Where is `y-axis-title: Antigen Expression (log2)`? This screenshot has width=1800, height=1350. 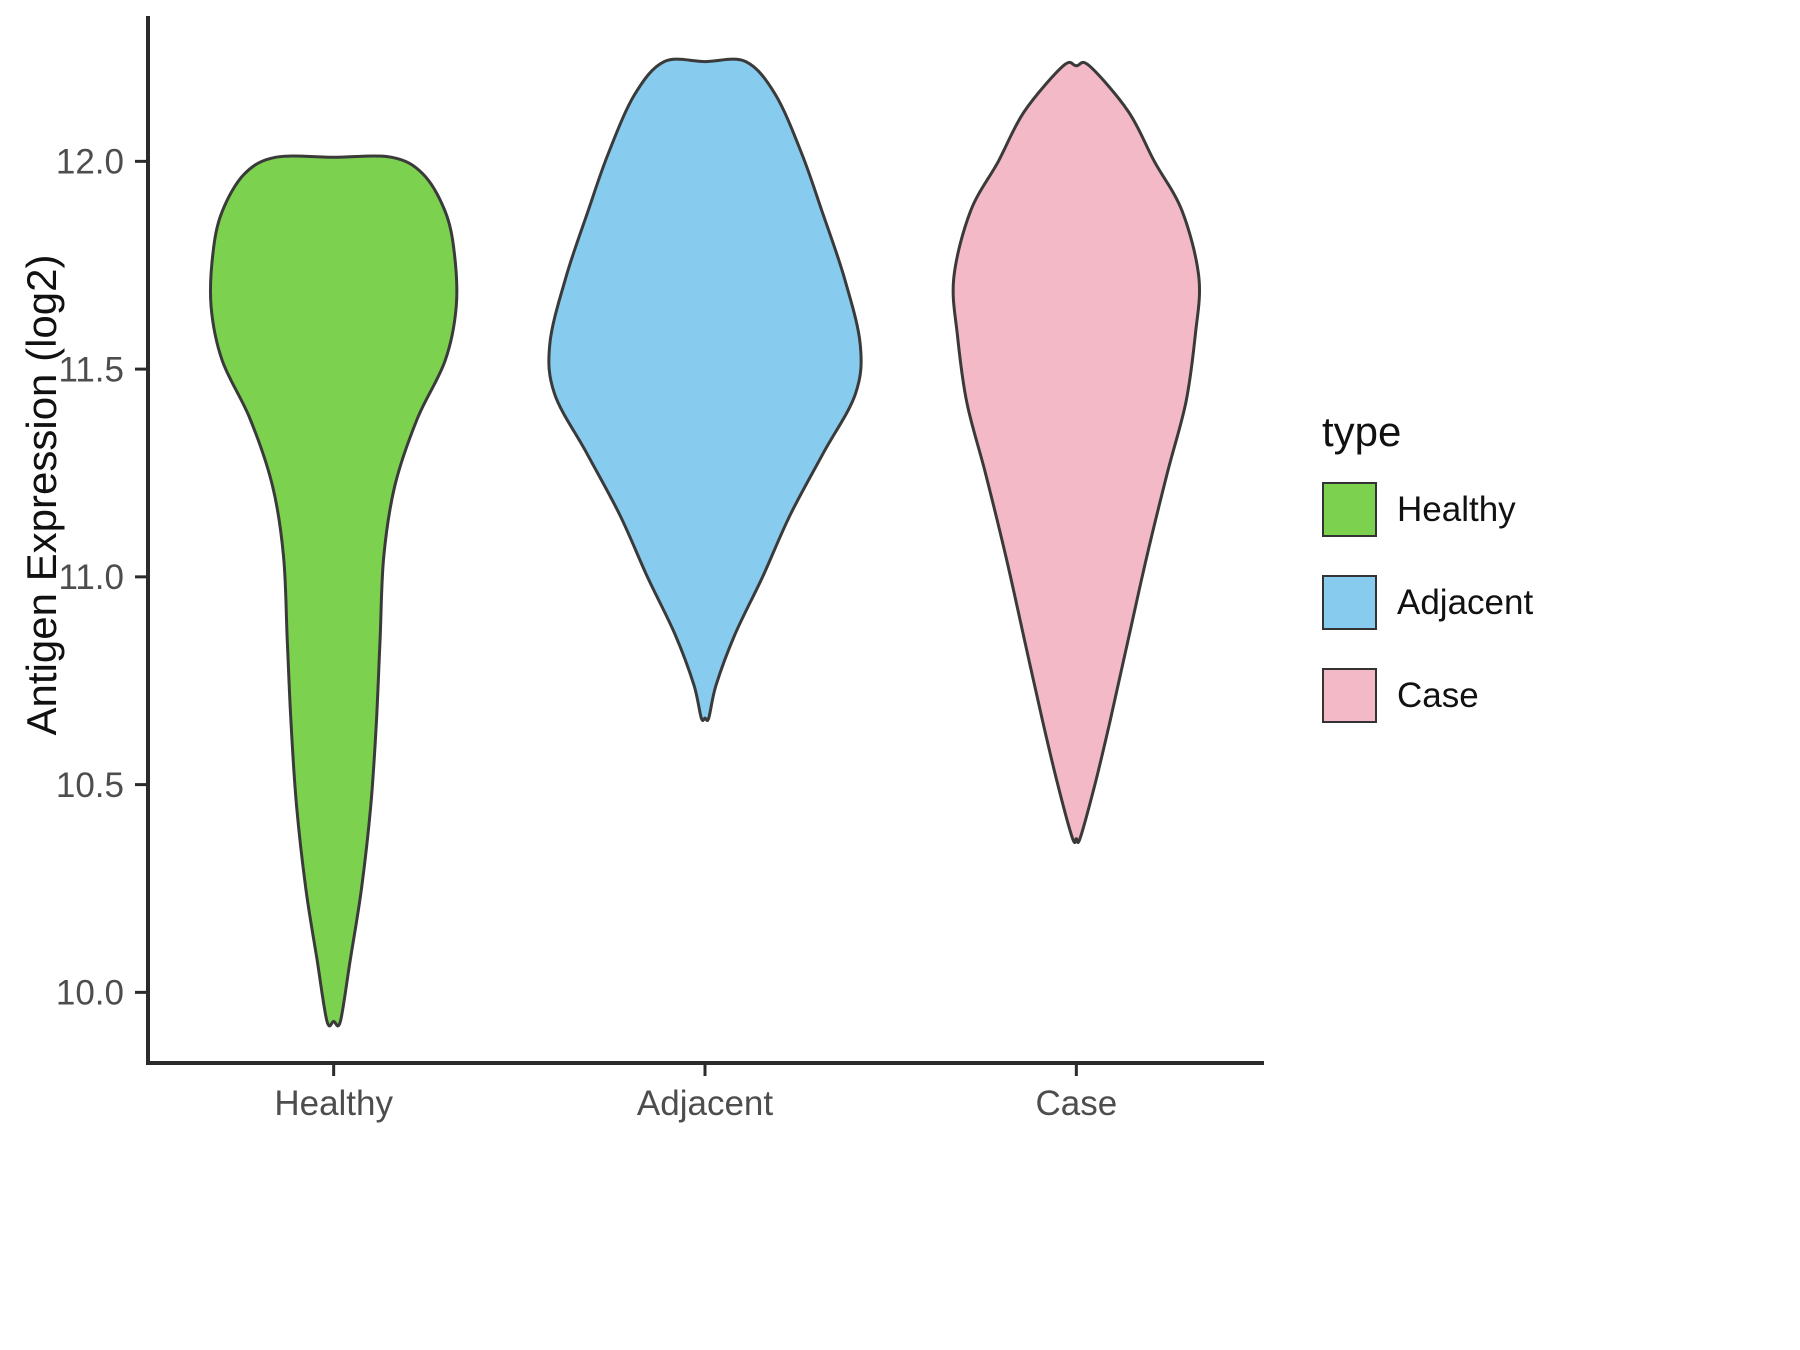
y-axis-title: Antigen Expression (log2) is located at coordinates (41, 495).